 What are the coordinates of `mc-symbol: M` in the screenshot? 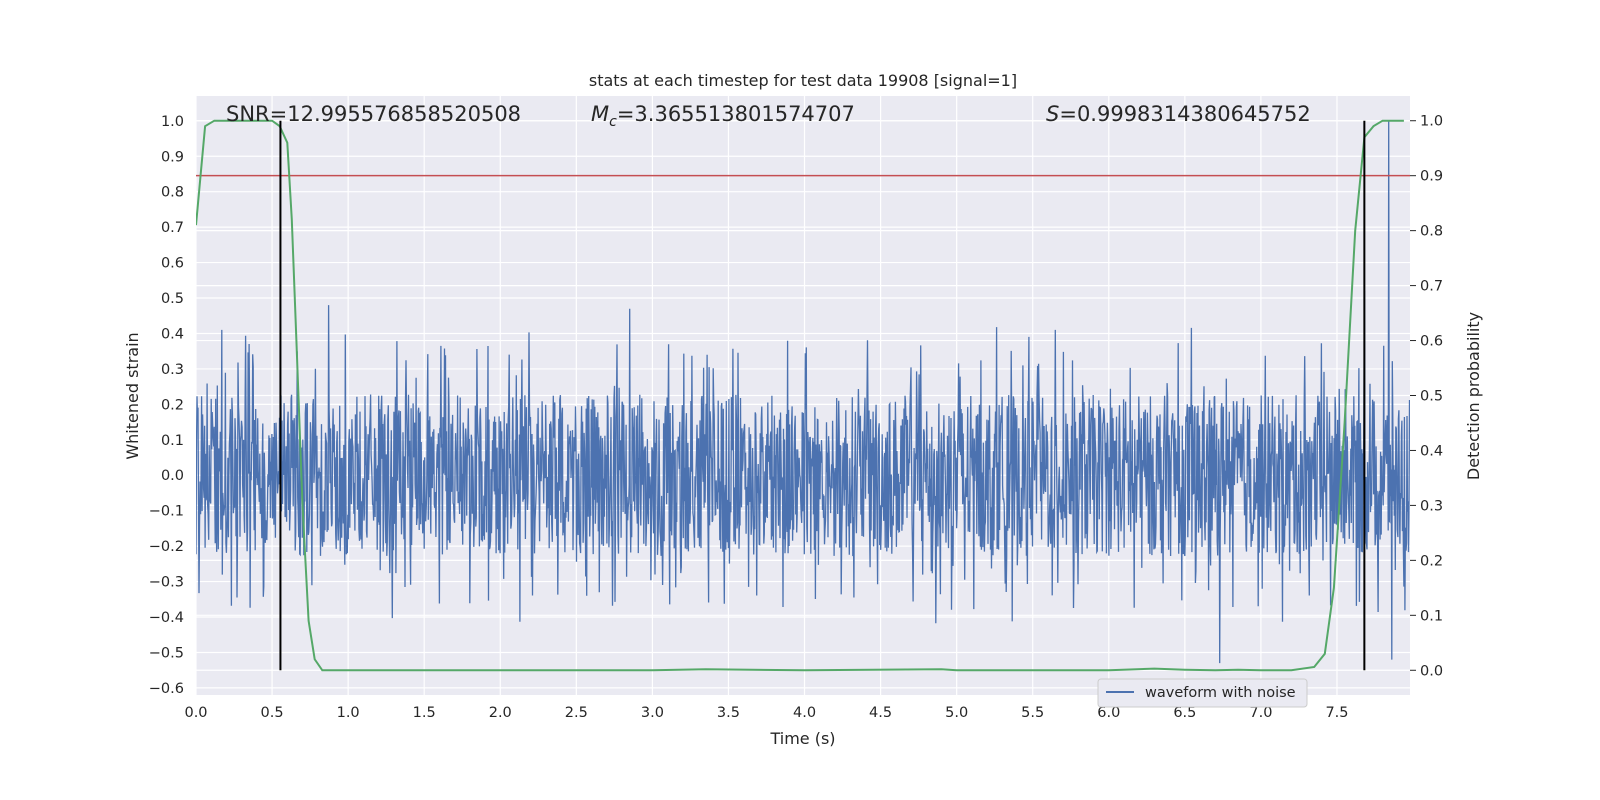 It's located at (600, 114).